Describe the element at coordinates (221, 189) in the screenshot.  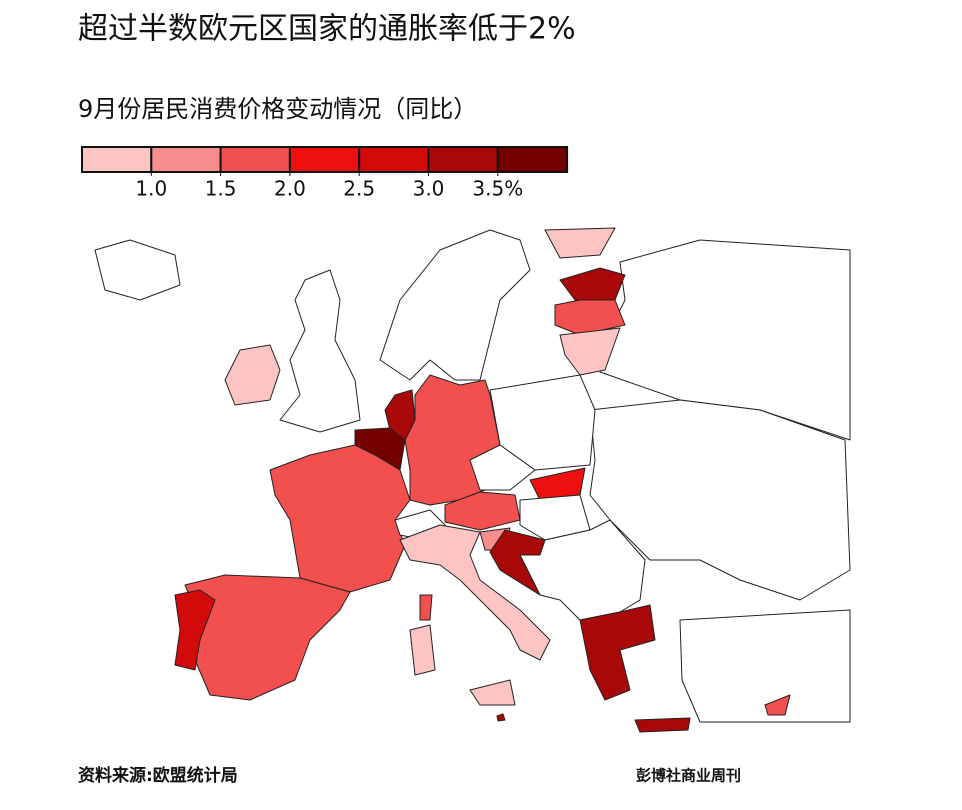
I see `legend-tick-label: 1.5` at that location.